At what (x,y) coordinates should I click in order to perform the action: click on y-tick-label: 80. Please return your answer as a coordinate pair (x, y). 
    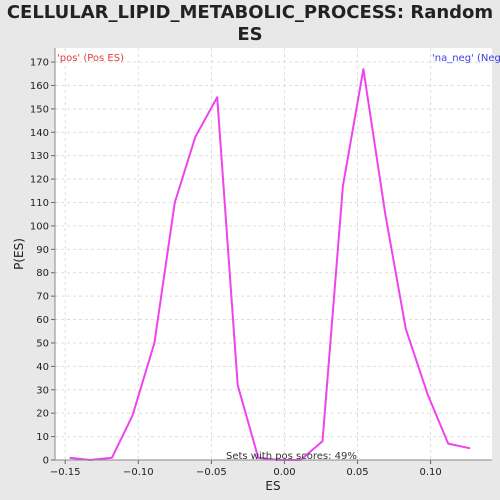
    Looking at the image, I should click on (42, 273).